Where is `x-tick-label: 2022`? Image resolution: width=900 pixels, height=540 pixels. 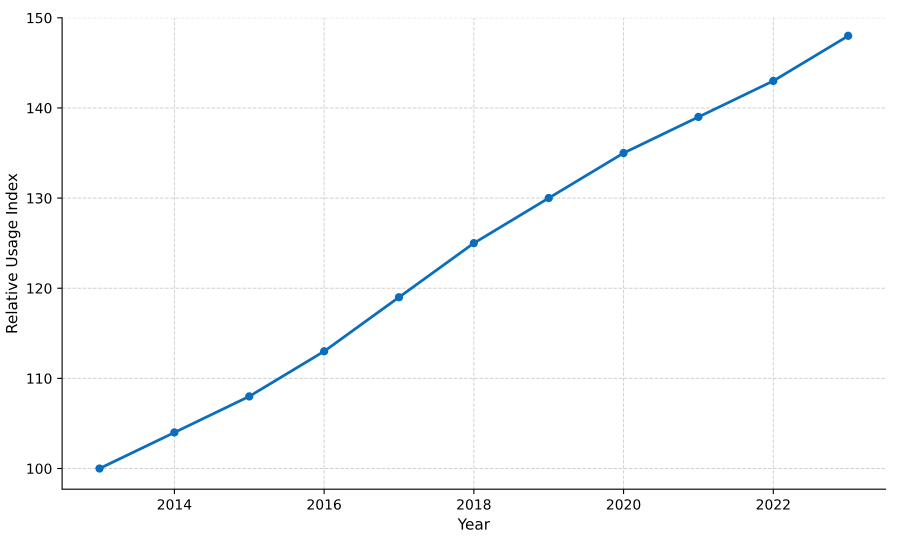
x-tick-label: 2022 is located at coordinates (773, 504).